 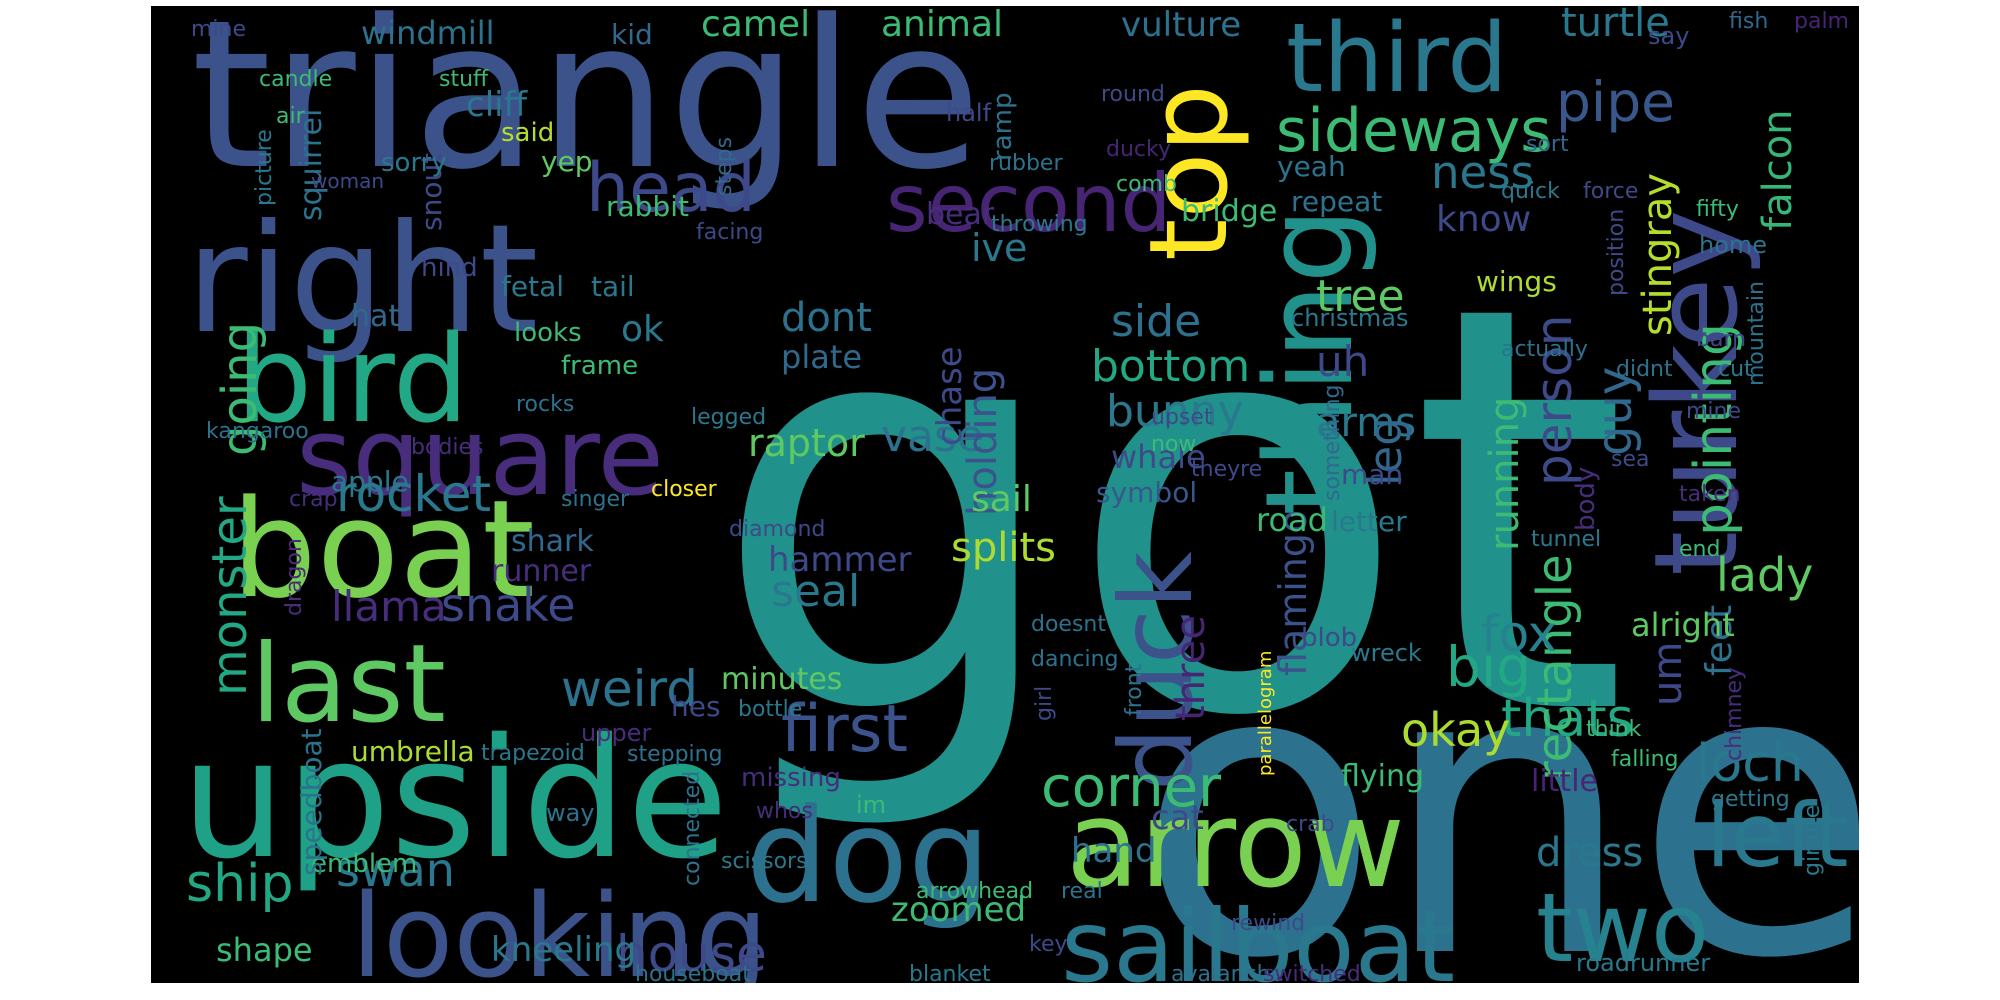 What do you see at coordinates (414, 163) in the screenshot?
I see `word-sorry: sorry` at bounding box center [414, 163].